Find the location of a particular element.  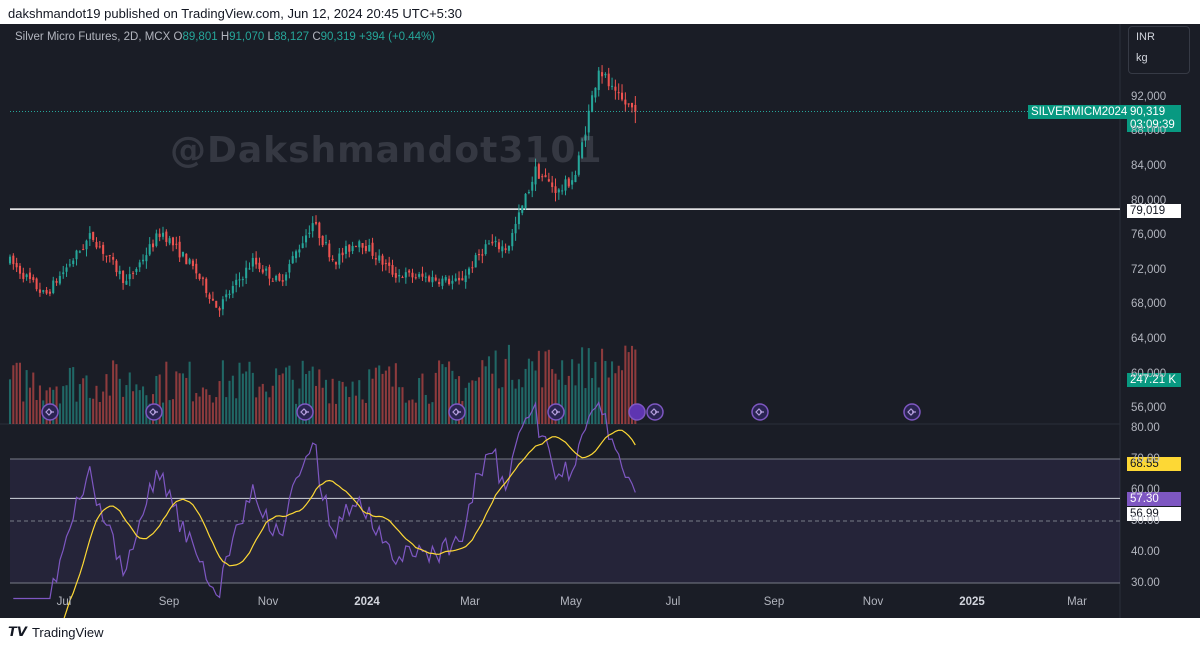

footer-brand: 𝙏𝙑 TradingView is located at coordinates (55, 632).